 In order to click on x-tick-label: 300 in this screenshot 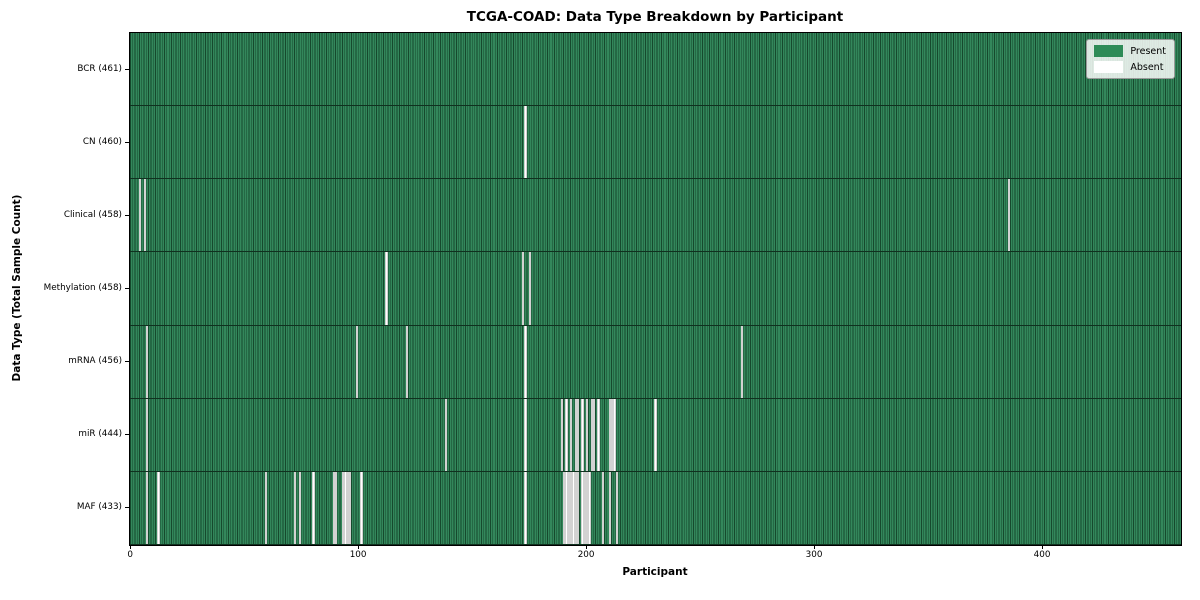, I will do `click(814, 555)`.